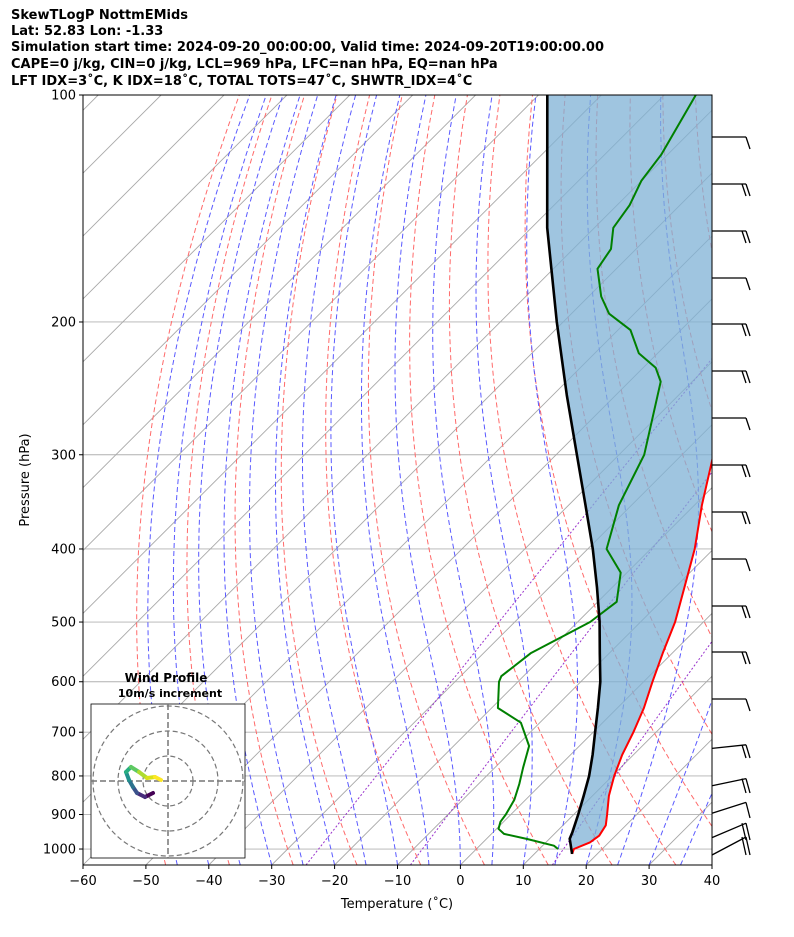  Describe the element at coordinates (641, 655) in the screenshot. I see `temperature-line` at that location.